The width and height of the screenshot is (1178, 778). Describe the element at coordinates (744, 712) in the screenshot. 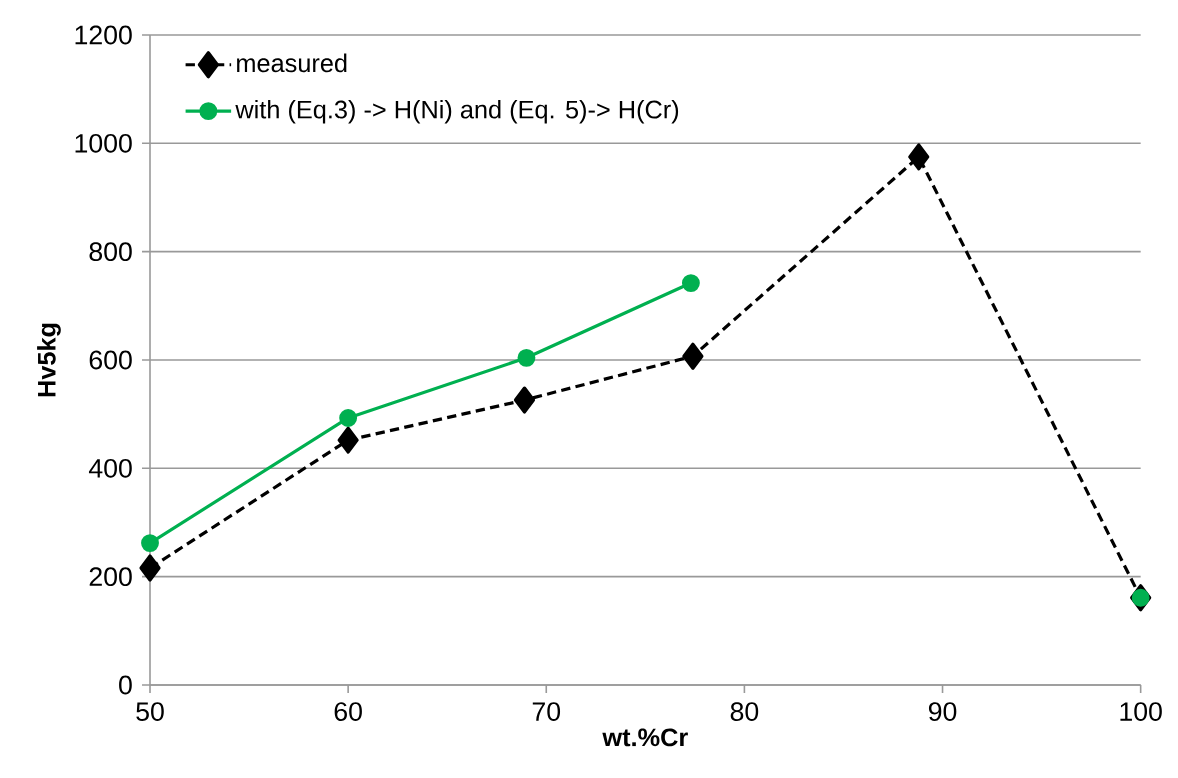

I see `x-tick-label: 80` at that location.